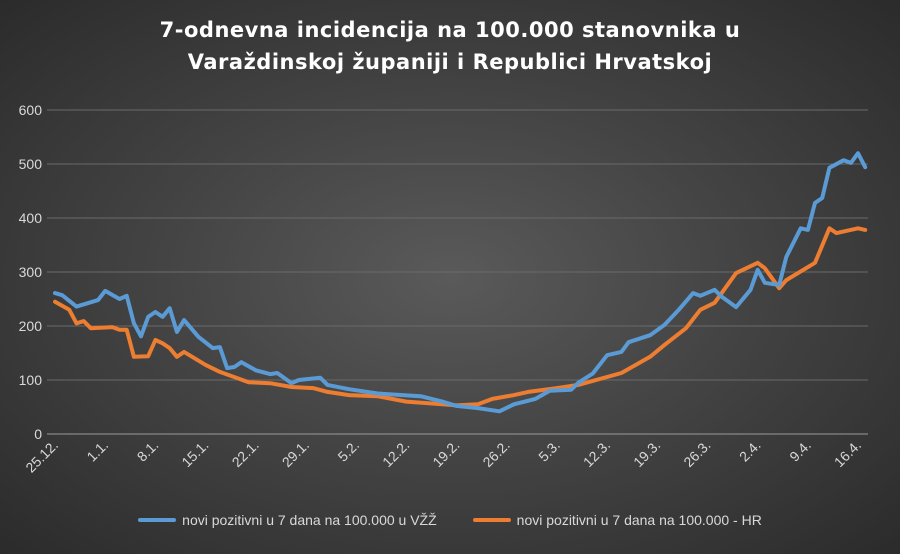 Image resolution: width=900 pixels, height=554 pixels. I want to click on x-tick-label: 5.3., so click(549, 451).